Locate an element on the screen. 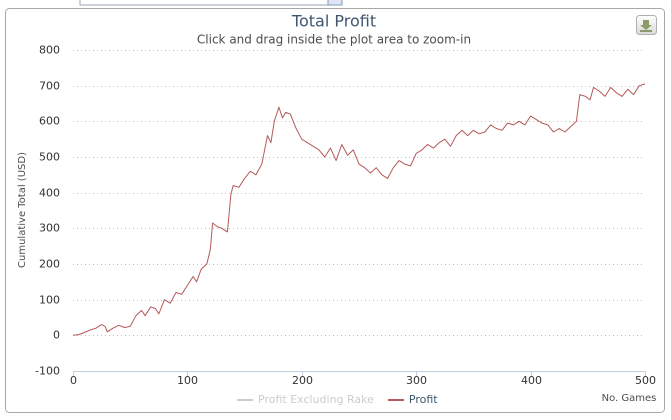  legend: Profit Excluding Rake Profit is located at coordinates (337, 399).